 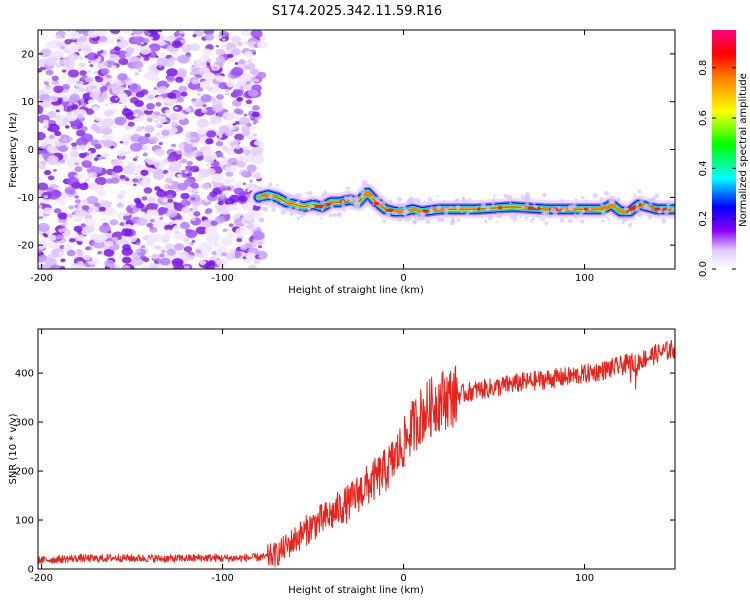 I want to click on bottom-x-axis-label: Height of straight line (km), so click(x=356, y=590).